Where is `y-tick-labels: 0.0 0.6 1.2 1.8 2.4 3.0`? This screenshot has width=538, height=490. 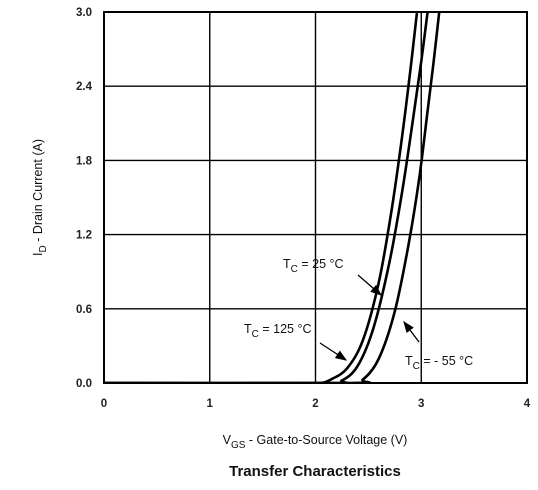
y-tick-labels: 0.0 0.6 1.2 1.8 2.4 3.0 is located at coordinates (84, 198).